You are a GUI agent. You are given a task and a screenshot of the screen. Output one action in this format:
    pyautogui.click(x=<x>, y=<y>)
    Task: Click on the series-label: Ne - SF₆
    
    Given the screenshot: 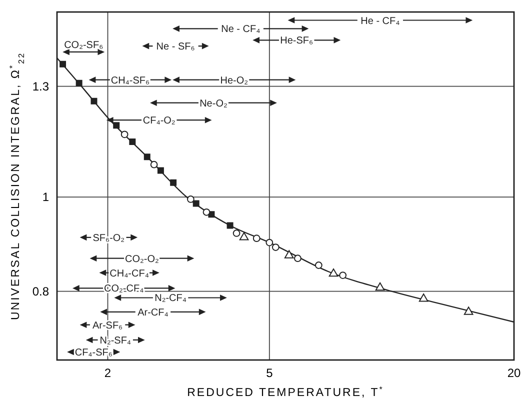 What is the action you would take?
    pyautogui.click(x=175, y=47)
    